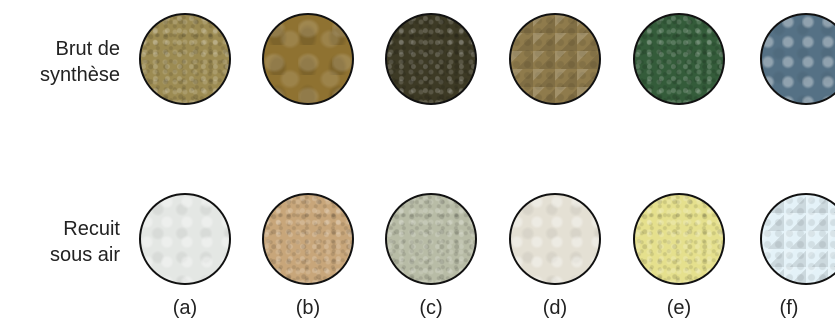 Image resolution: width=835 pixels, height=321 pixels. What do you see at coordinates (555, 59) in the screenshot?
I see `raw-sample-d` at bounding box center [555, 59].